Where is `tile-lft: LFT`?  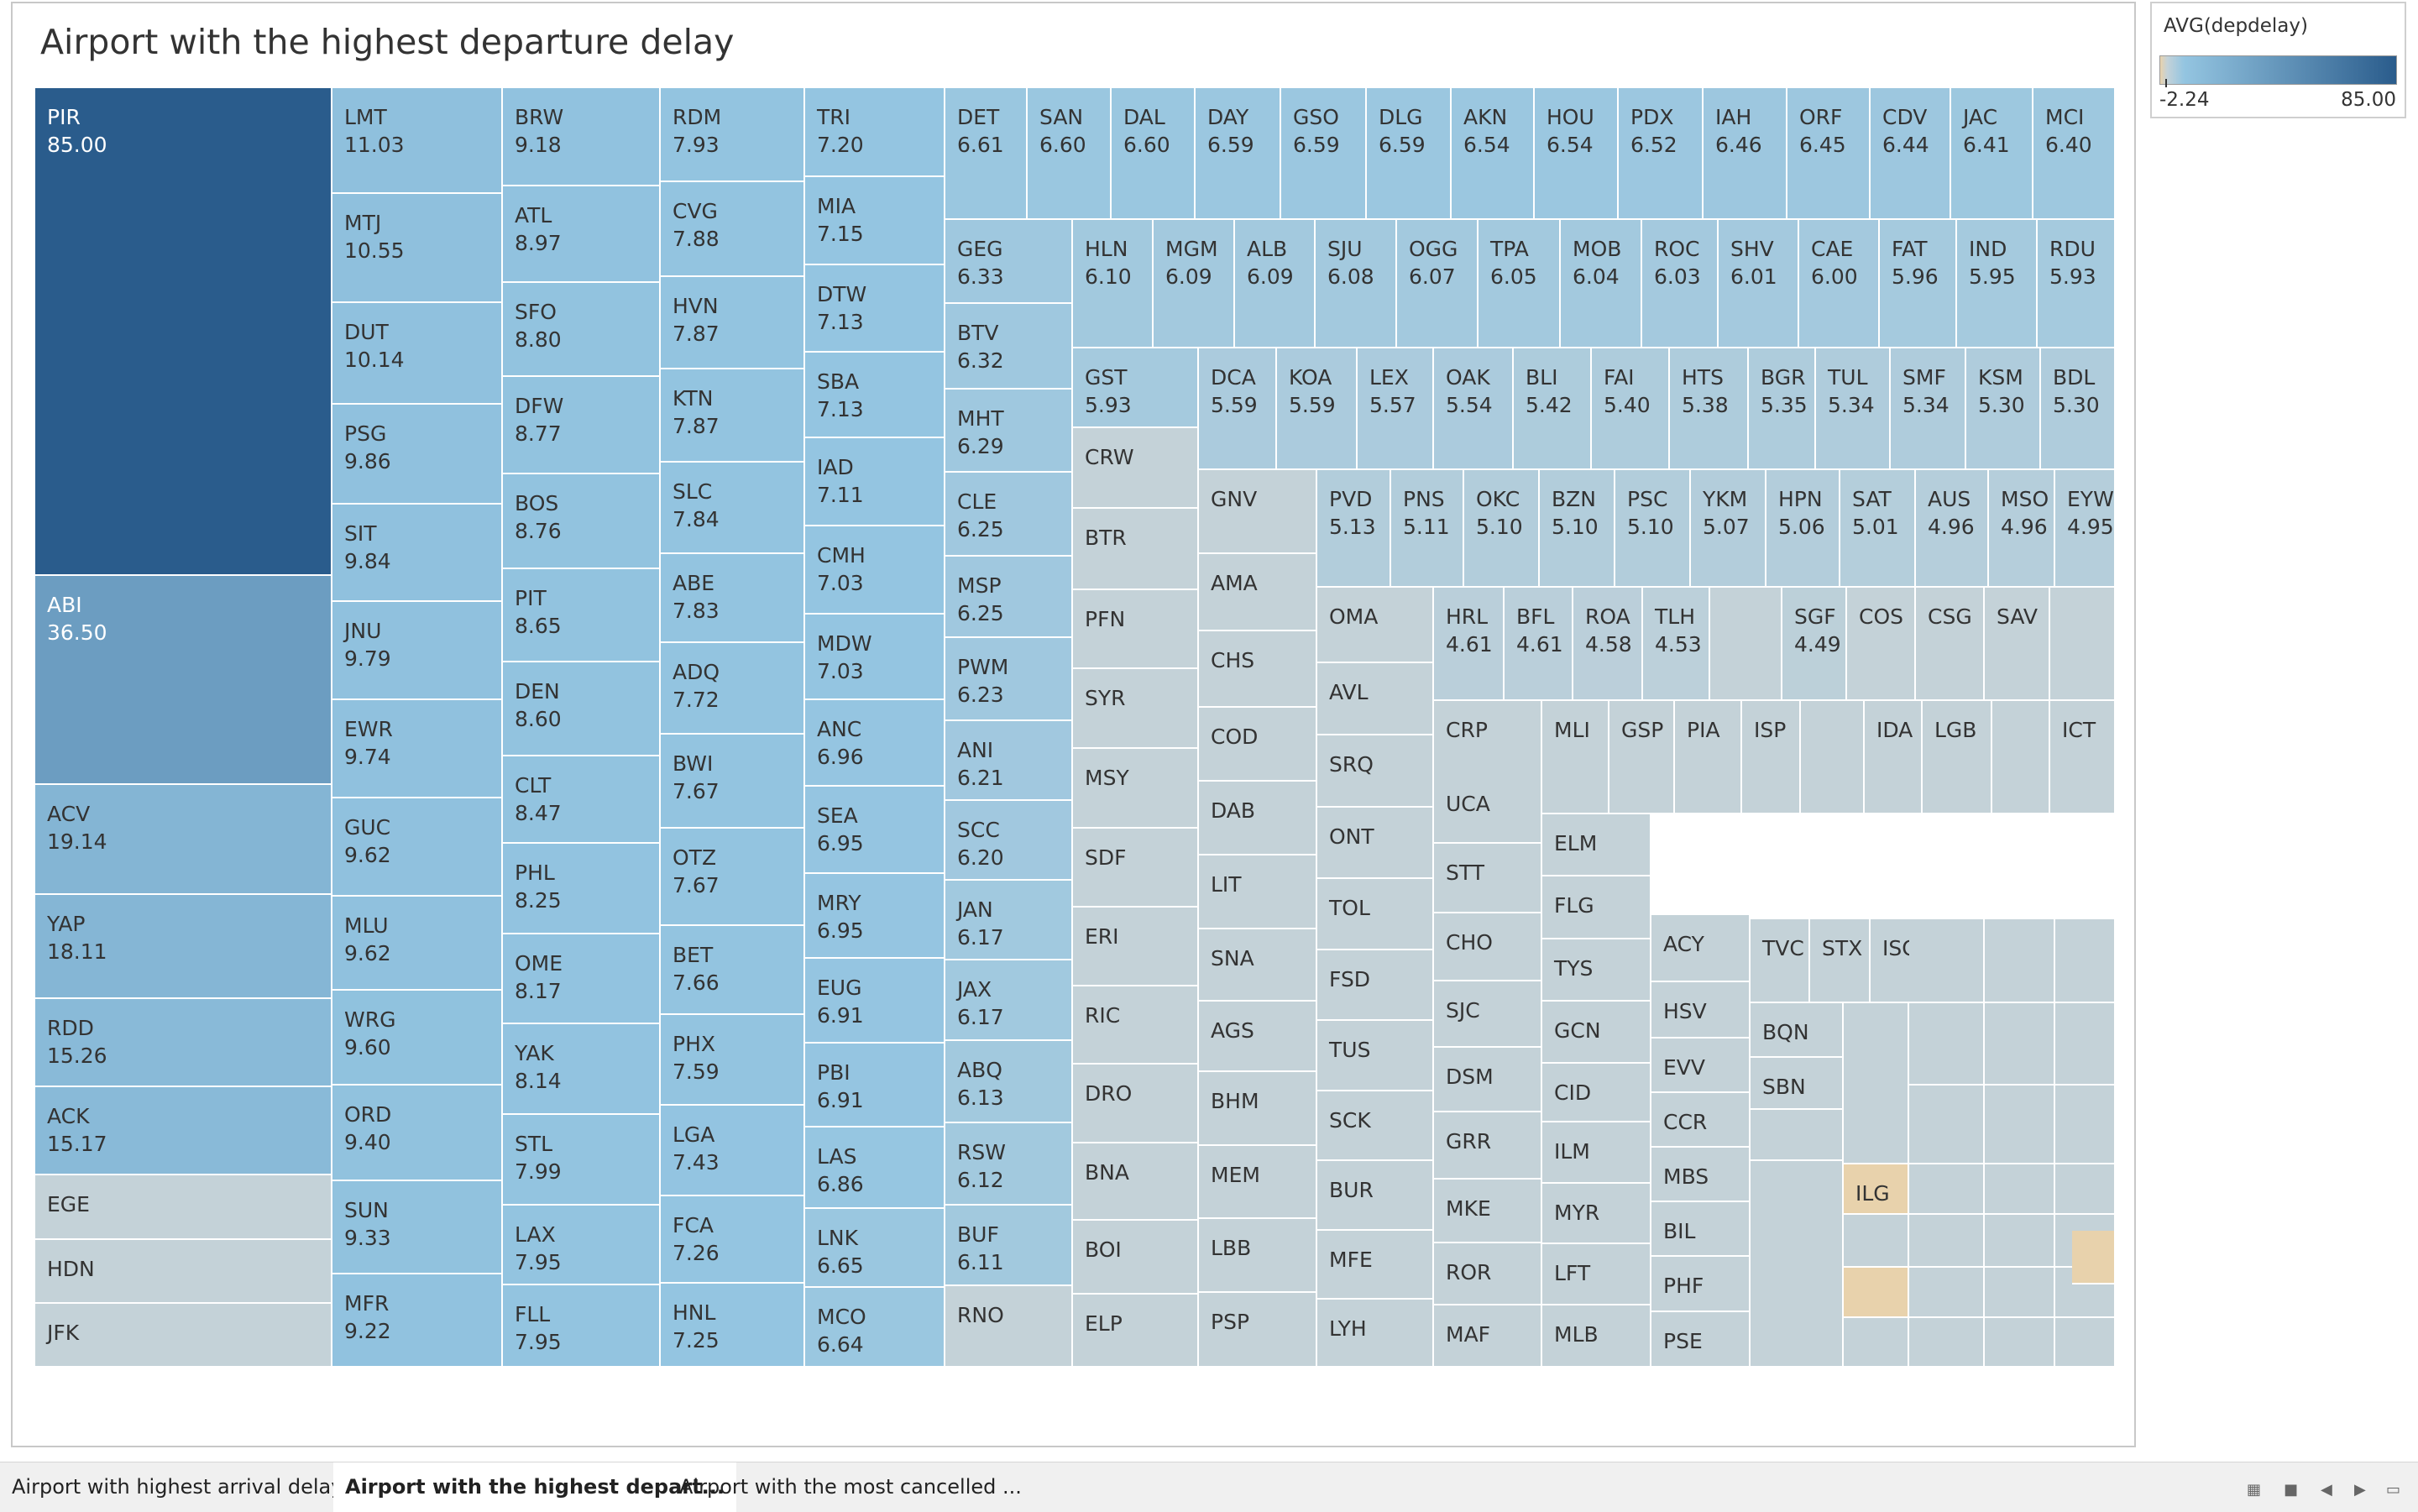
tile-lft: LFT is located at coordinates (1596, 1274).